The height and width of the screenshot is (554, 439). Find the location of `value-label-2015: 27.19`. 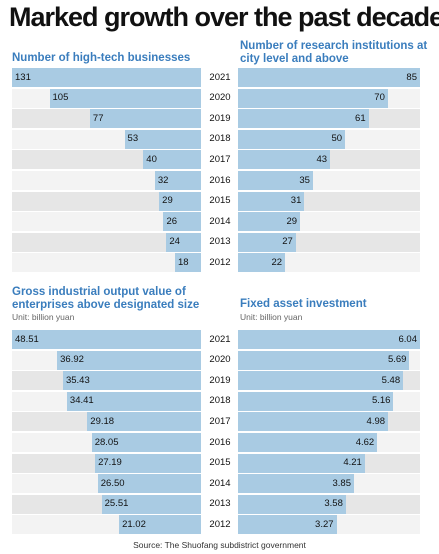

value-label-2015: 27.19 is located at coordinates (110, 463).